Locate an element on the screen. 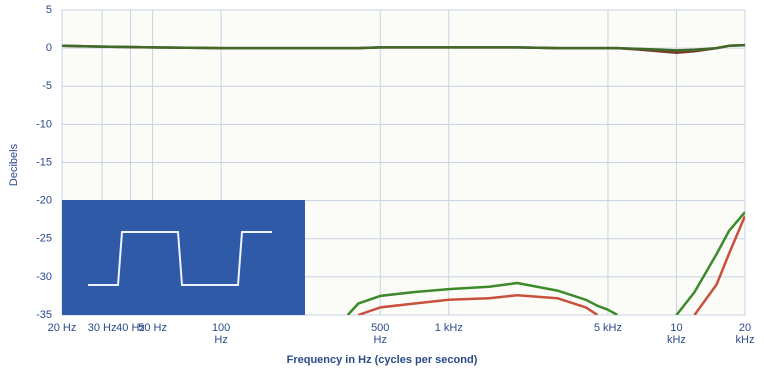 Image resolution: width=764 pixels, height=370 pixels. y-tick-label: -5 is located at coordinates (47, 86).